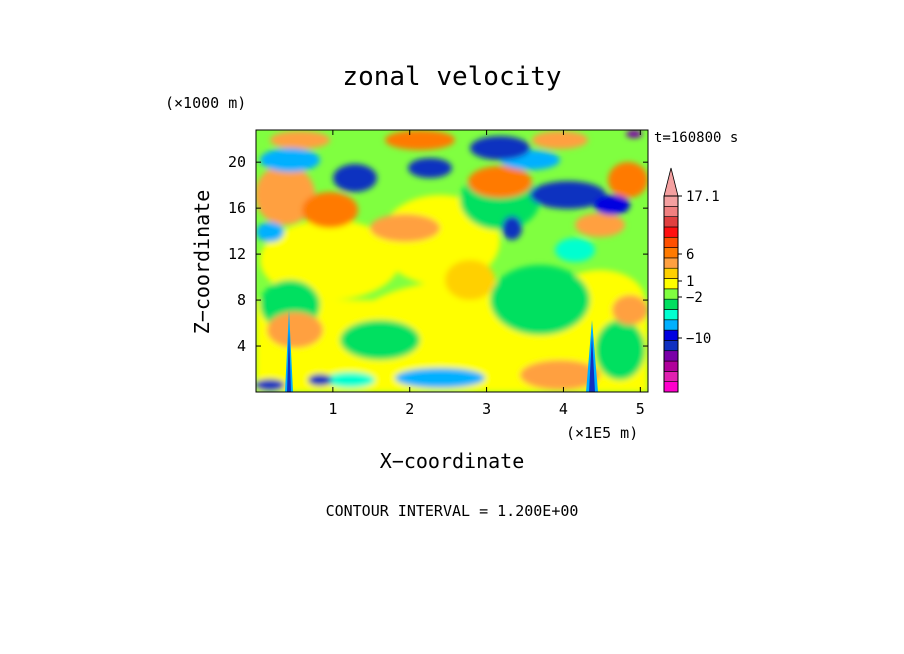  I want to click on x-tick-label: 5, so click(640, 409).